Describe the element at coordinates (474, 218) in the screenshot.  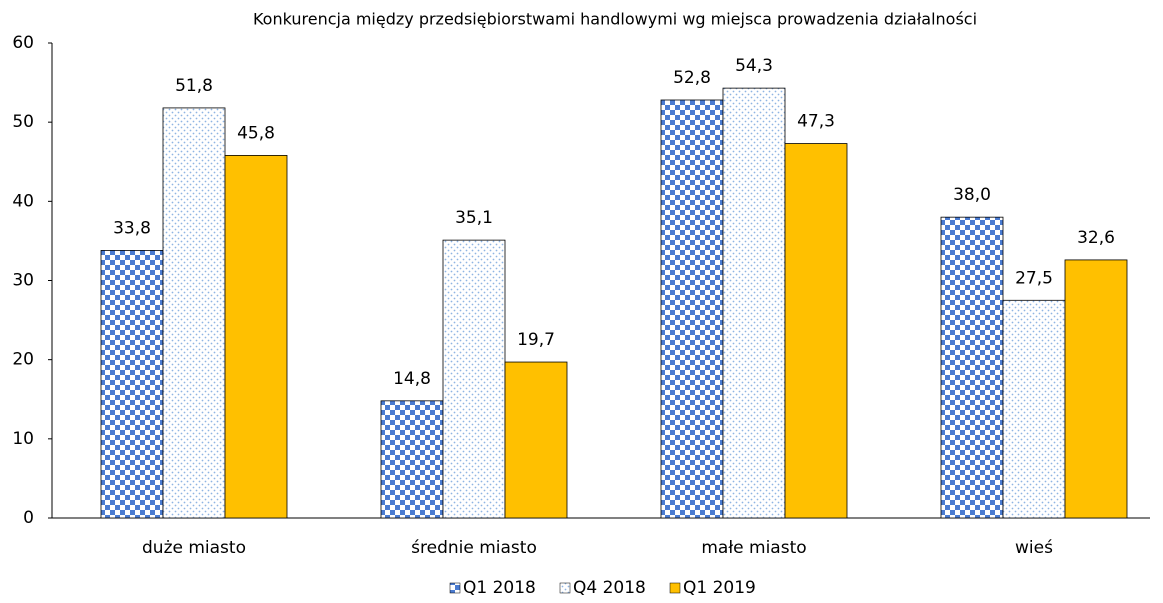
I see `value-label: 35,1` at that location.